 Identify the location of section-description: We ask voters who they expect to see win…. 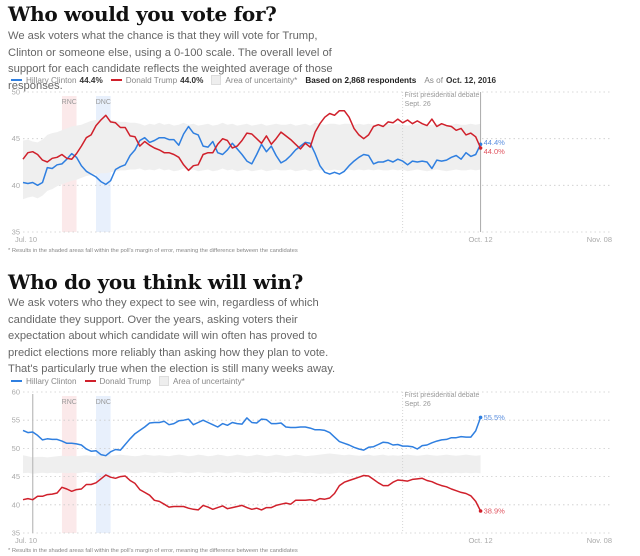
(172, 336).